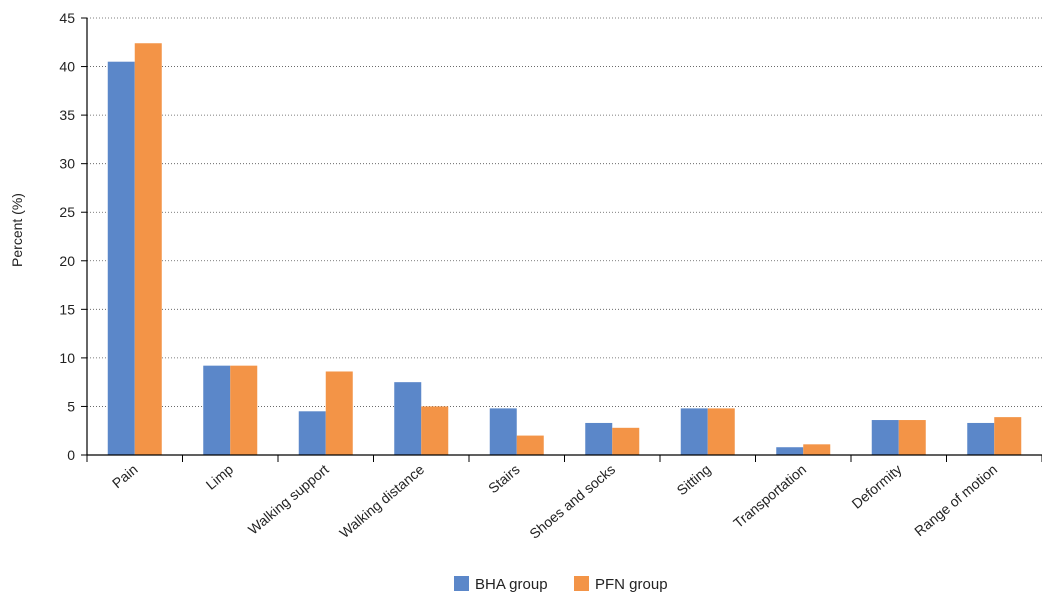 The height and width of the screenshot is (596, 1042). Describe the element at coordinates (17, 230) in the screenshot. I see `y-axis-label: Percent (%)` at that location.